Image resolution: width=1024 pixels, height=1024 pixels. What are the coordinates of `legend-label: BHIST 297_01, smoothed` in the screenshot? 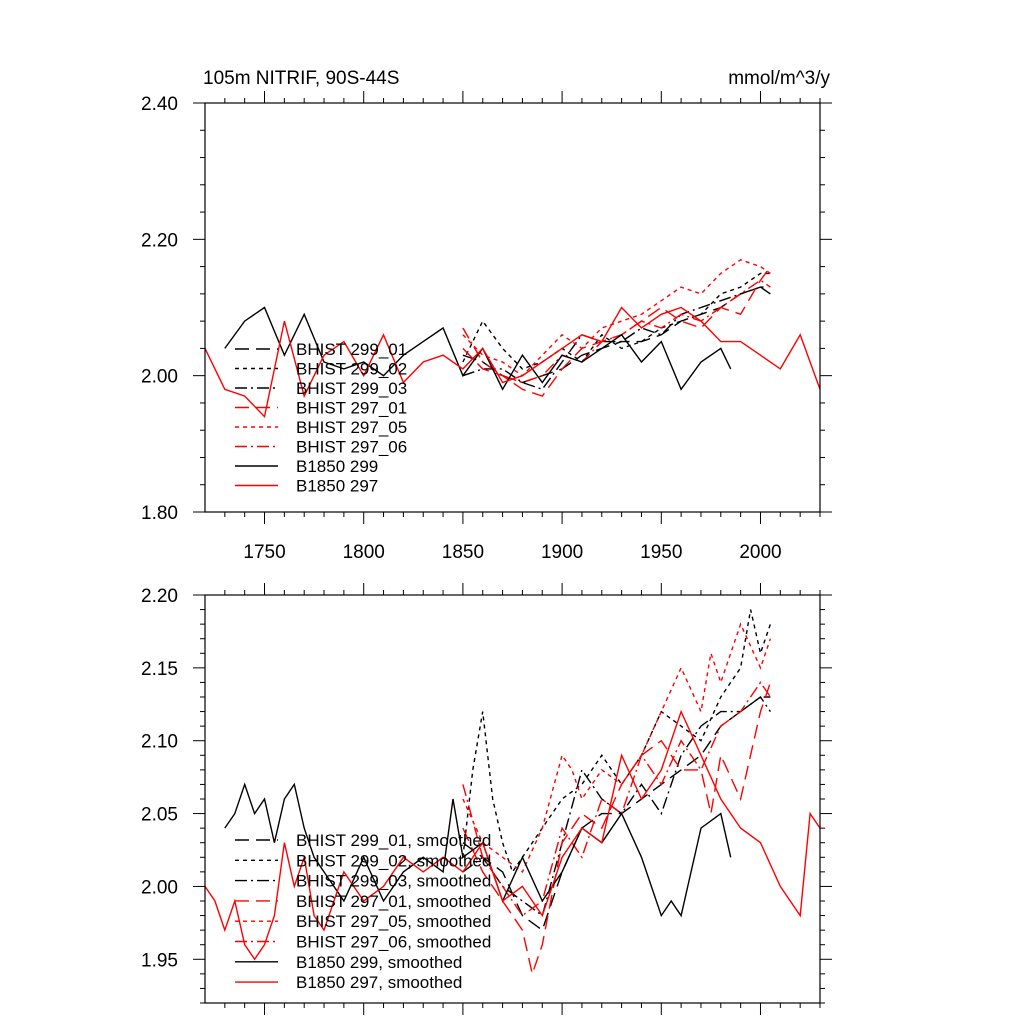 It's located at (393, 901).